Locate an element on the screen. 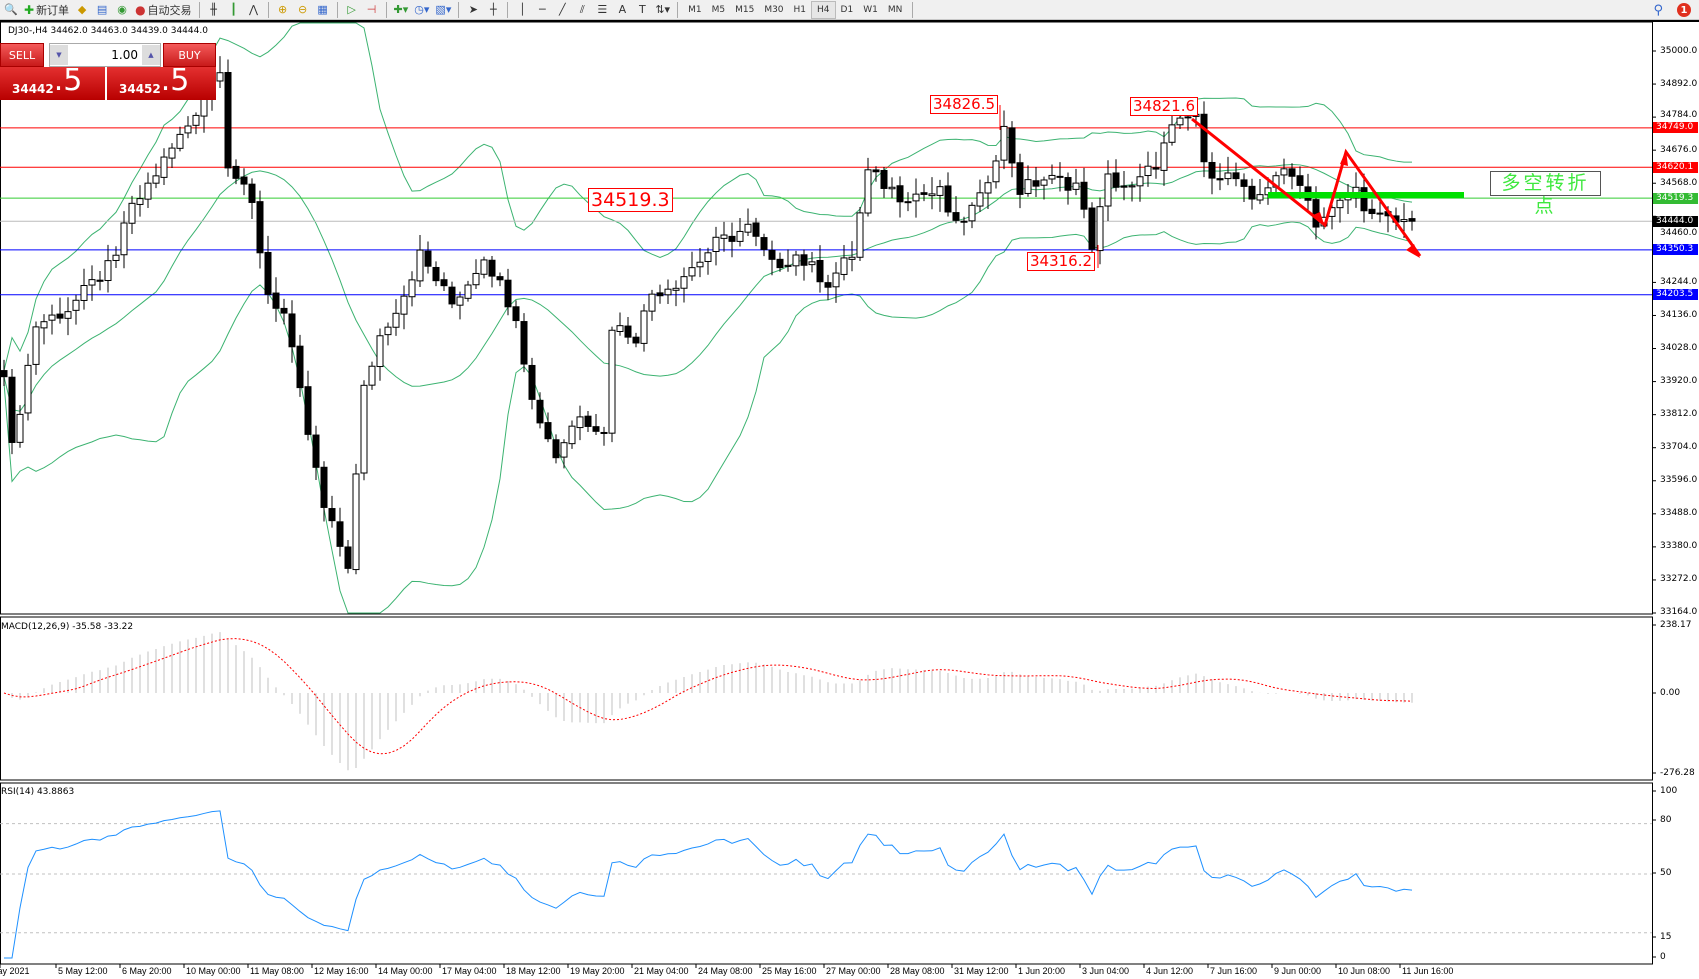 This screenshot has width=1699, height=979. gold-icon: ◆ is located at coordinates (82, 9).